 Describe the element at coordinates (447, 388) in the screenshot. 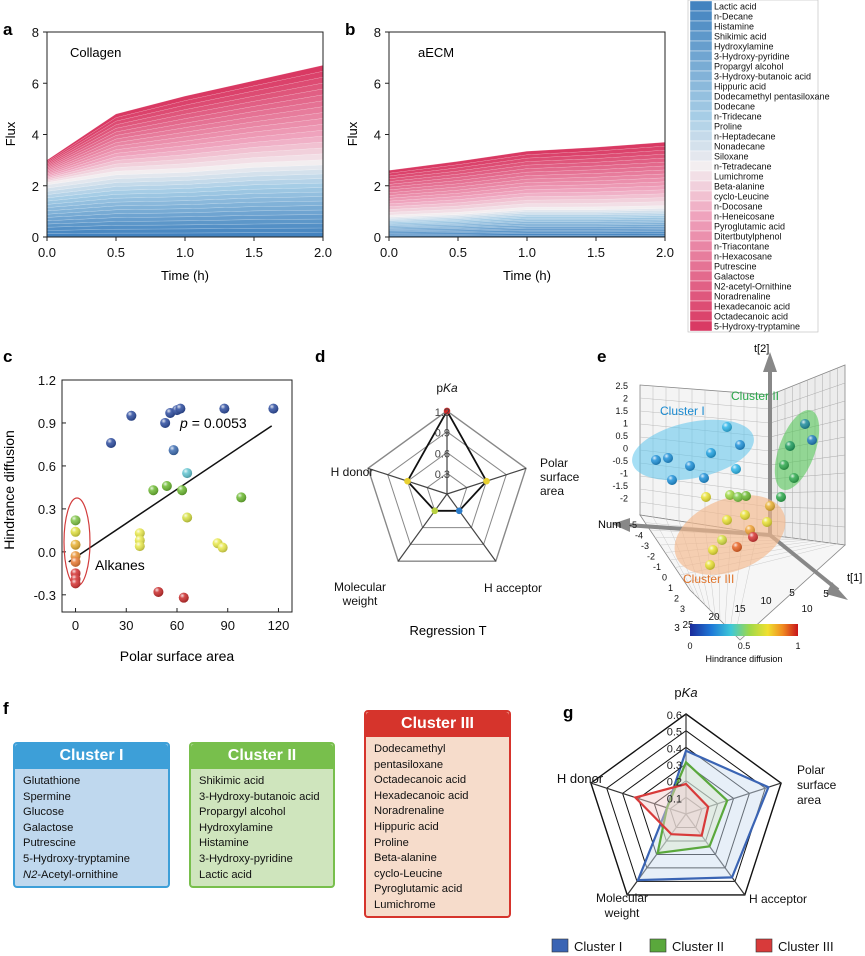

I see `axis-label-pka: pKa` at that location.